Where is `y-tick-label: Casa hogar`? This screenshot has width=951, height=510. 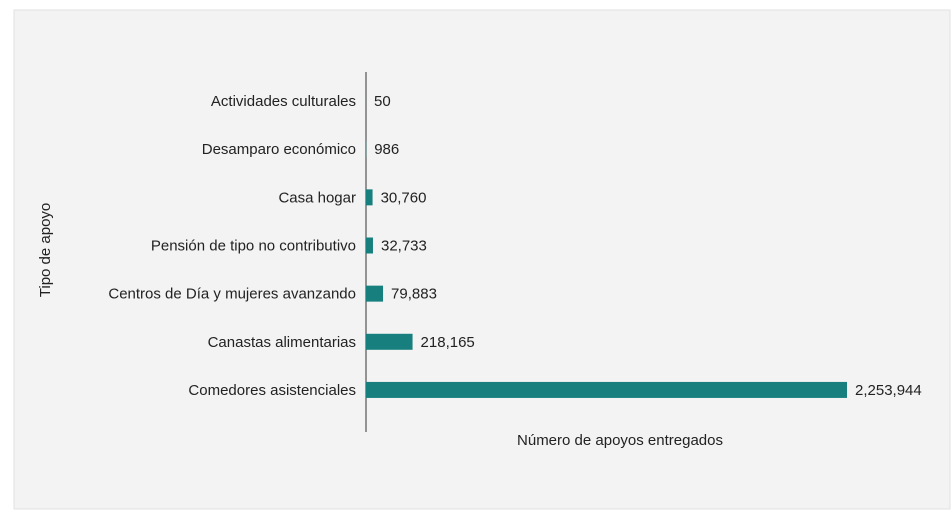
y-tick-label: Casa hogar is located at coordinates (317, 197).